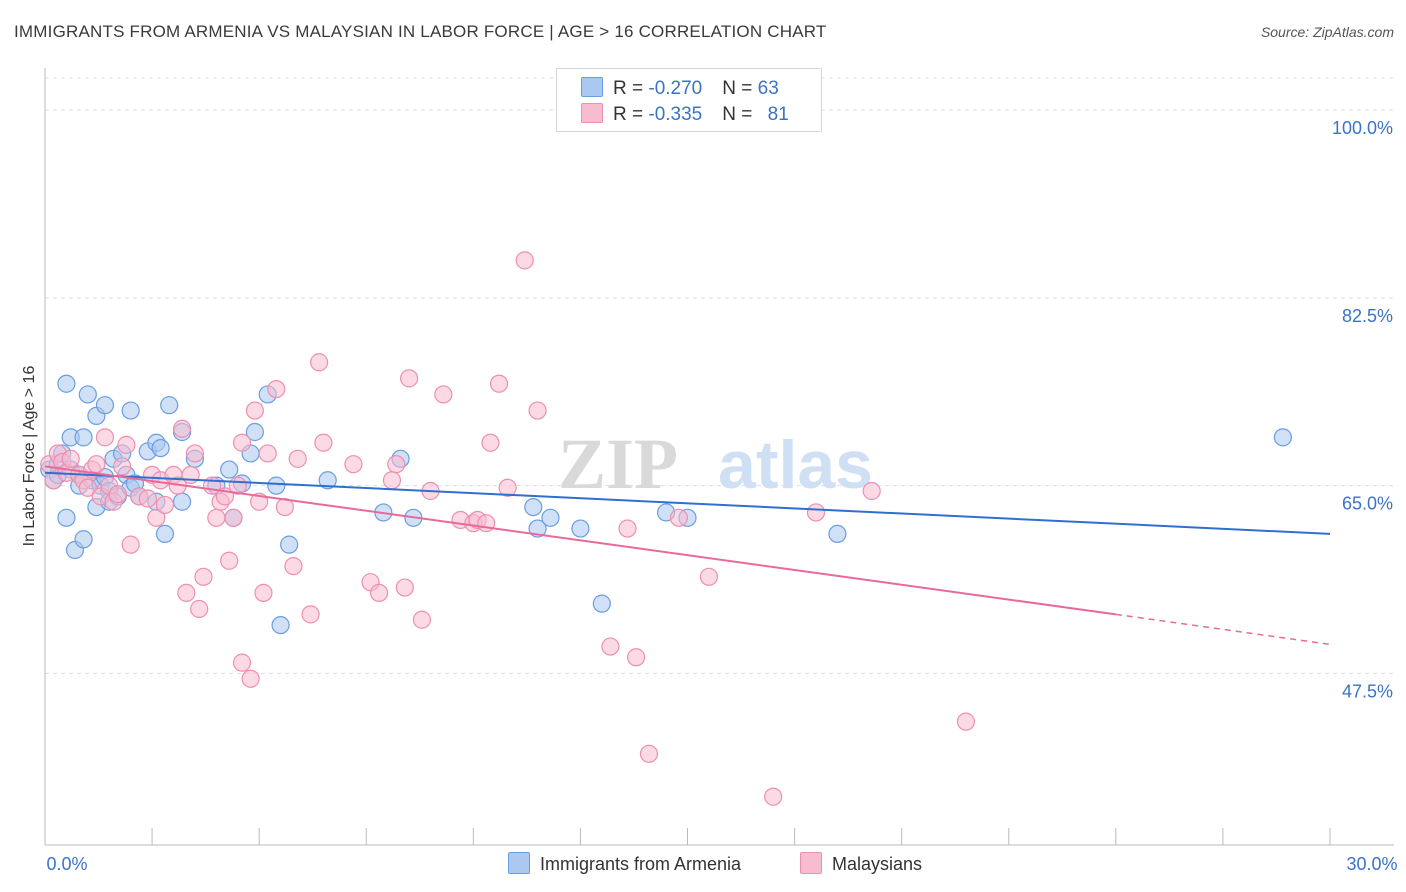 This screenshot has height=892, width=1406. What do you see at coordinates (877, 864) in the screenshot?
I see `bottom-malaysian-label: Malaysians` at bounding box center [877, 864].